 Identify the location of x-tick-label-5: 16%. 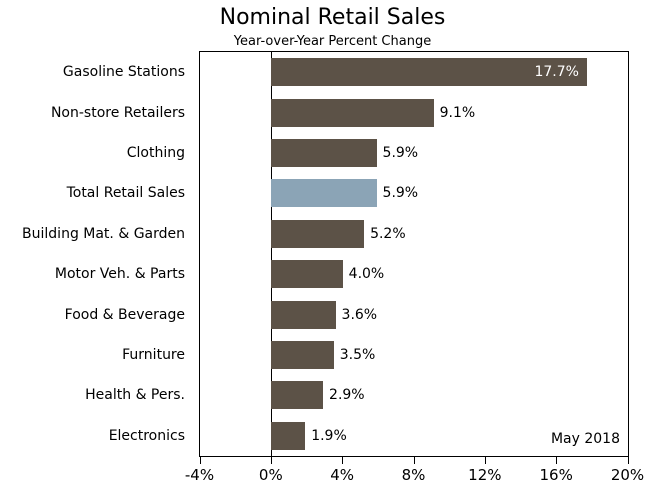
(556, 475).